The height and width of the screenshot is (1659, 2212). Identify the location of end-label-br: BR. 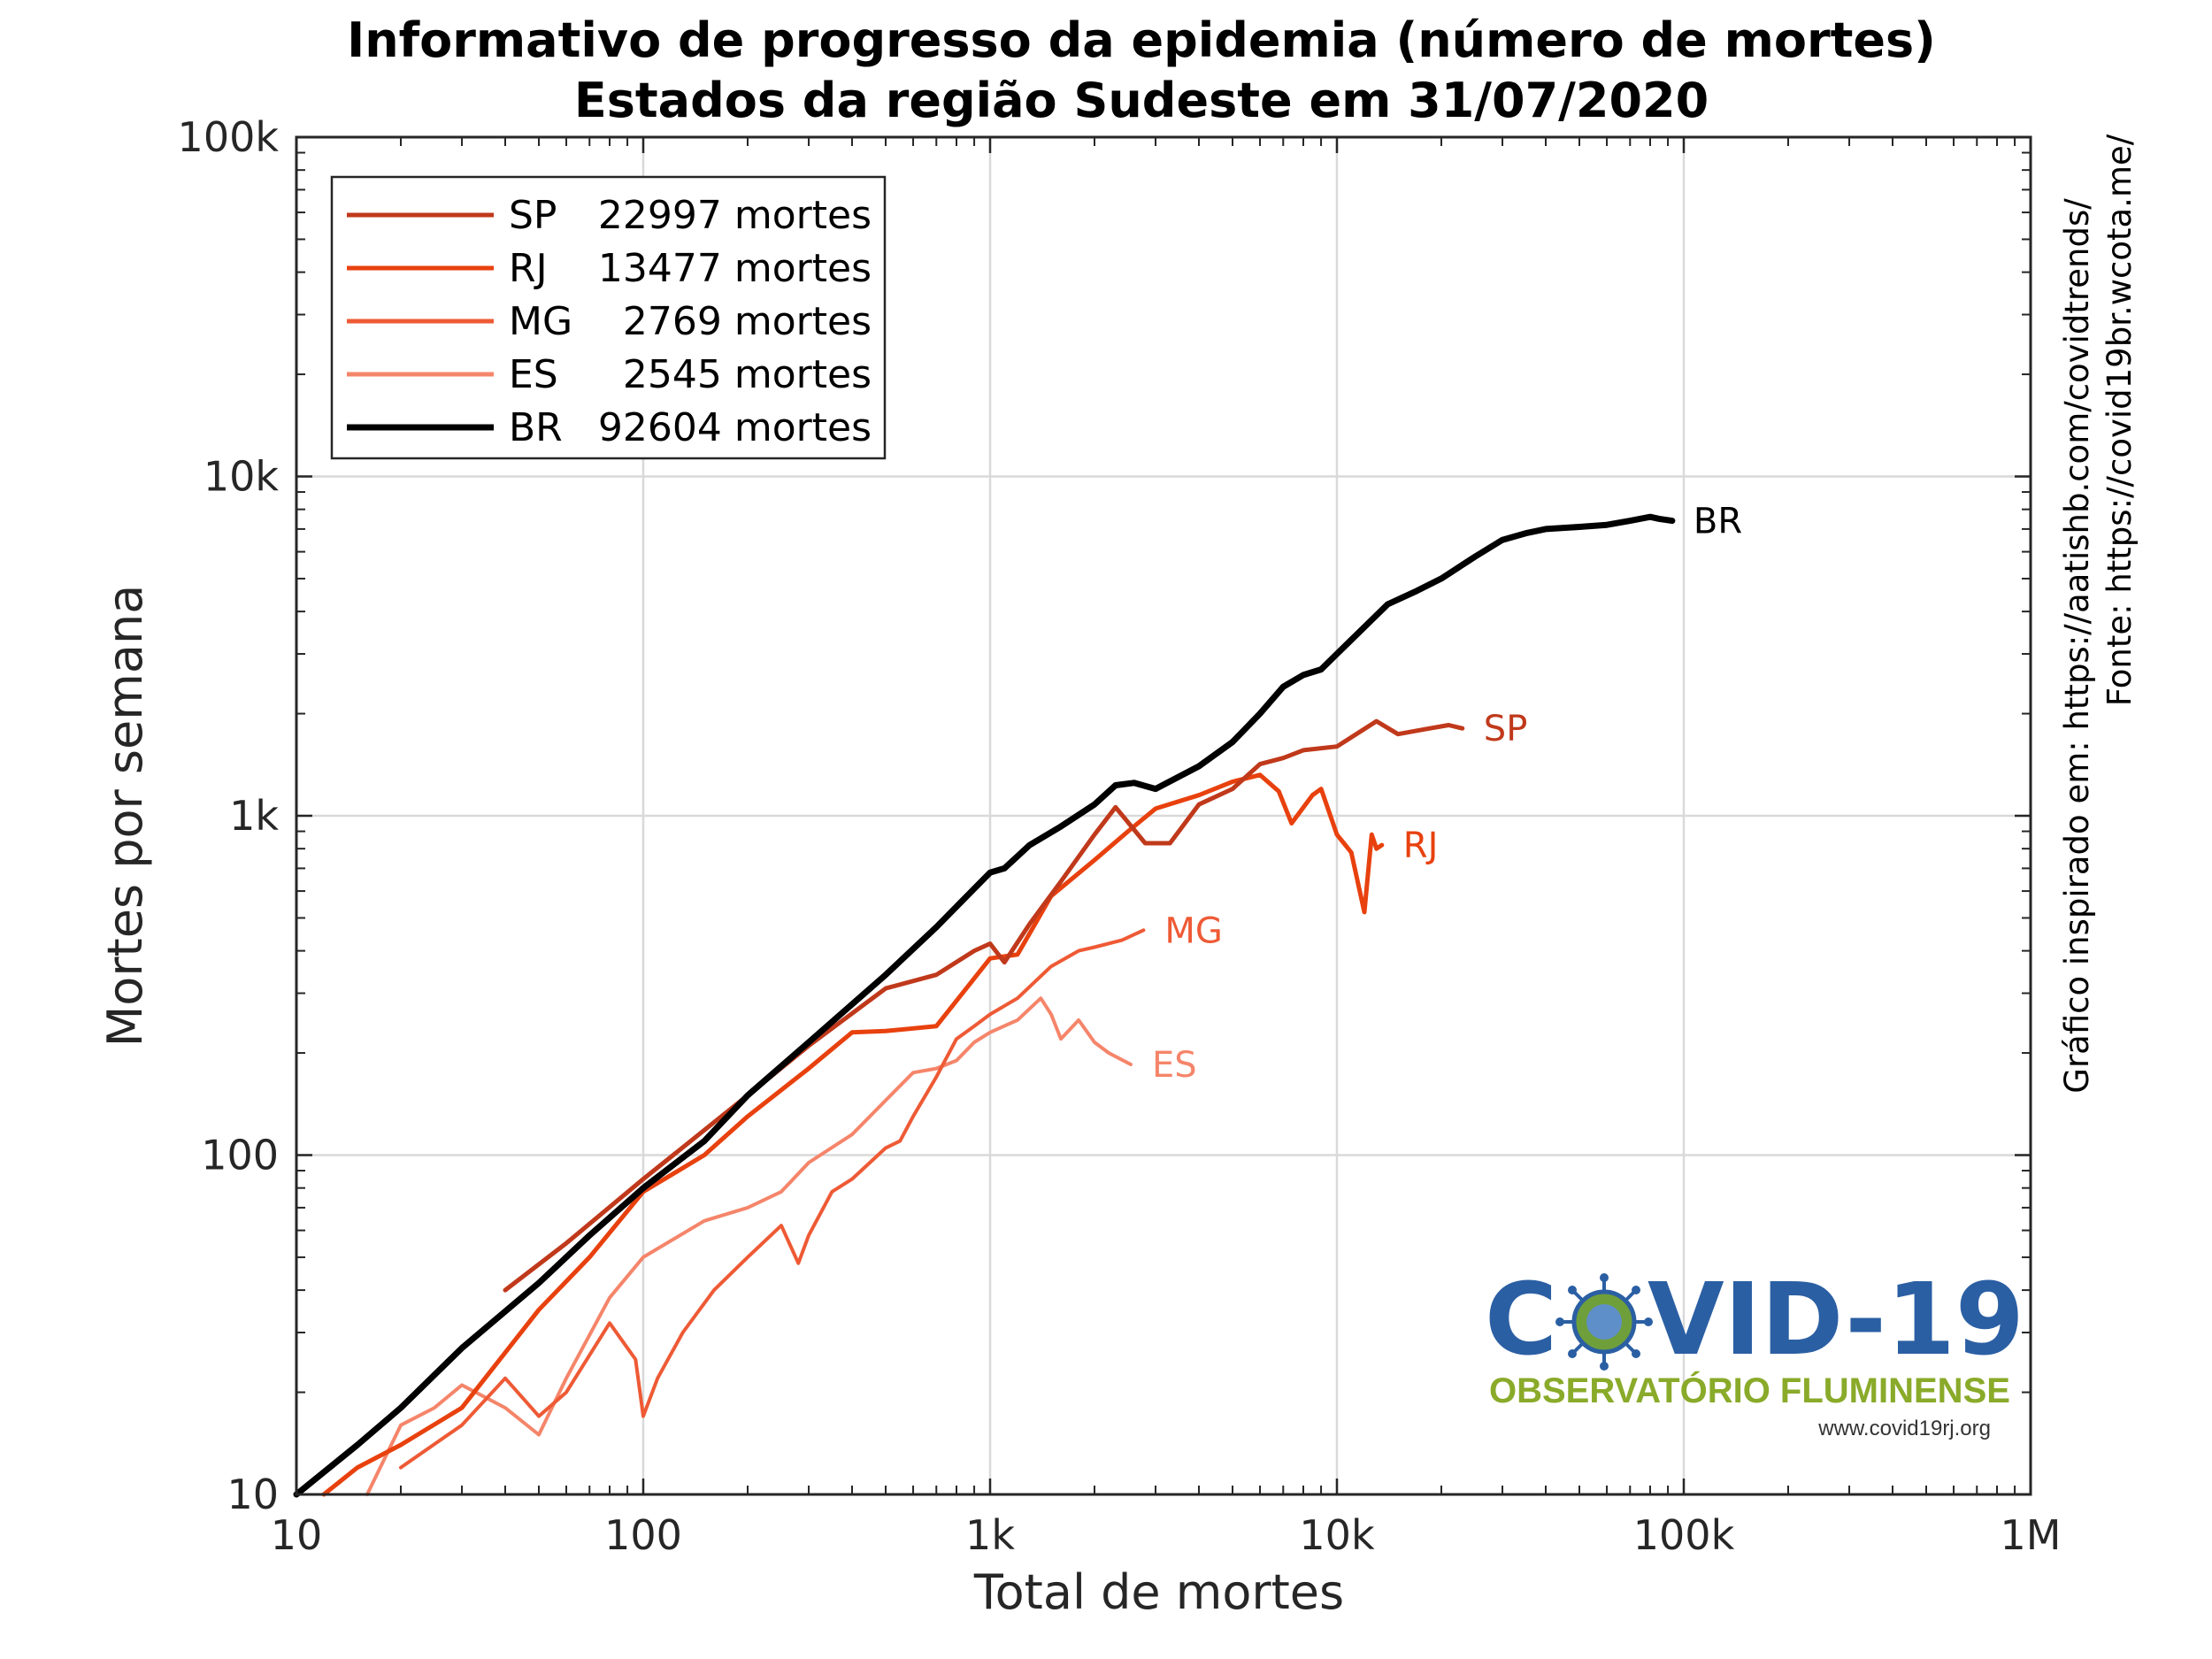
(1718, 522).